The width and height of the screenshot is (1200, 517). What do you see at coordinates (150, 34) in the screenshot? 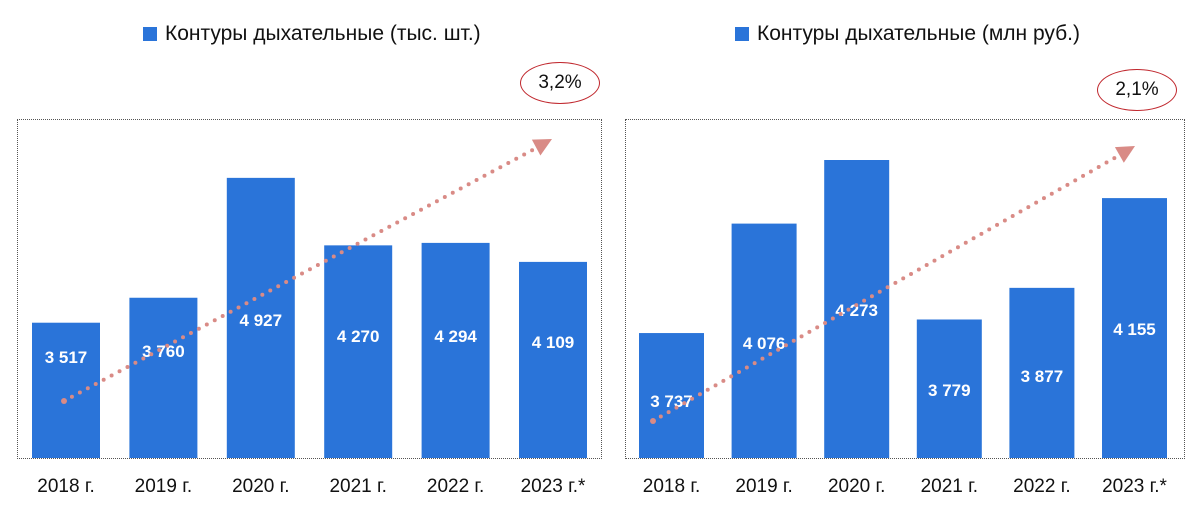
I see `legend-swatch-left` at bounding box center [150, 34].